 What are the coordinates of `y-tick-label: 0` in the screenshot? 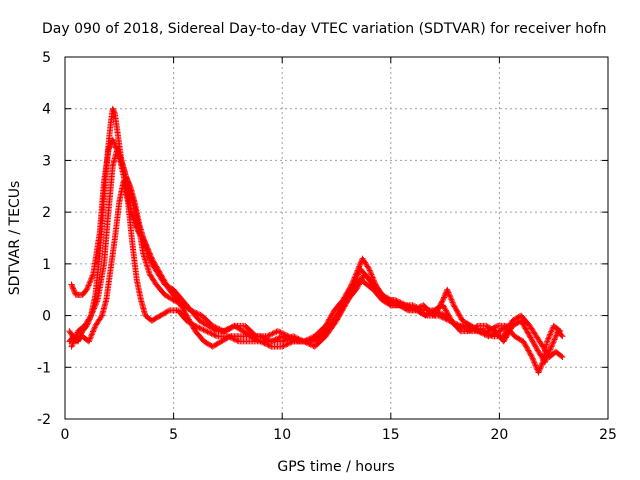 It's located at (46, 317).